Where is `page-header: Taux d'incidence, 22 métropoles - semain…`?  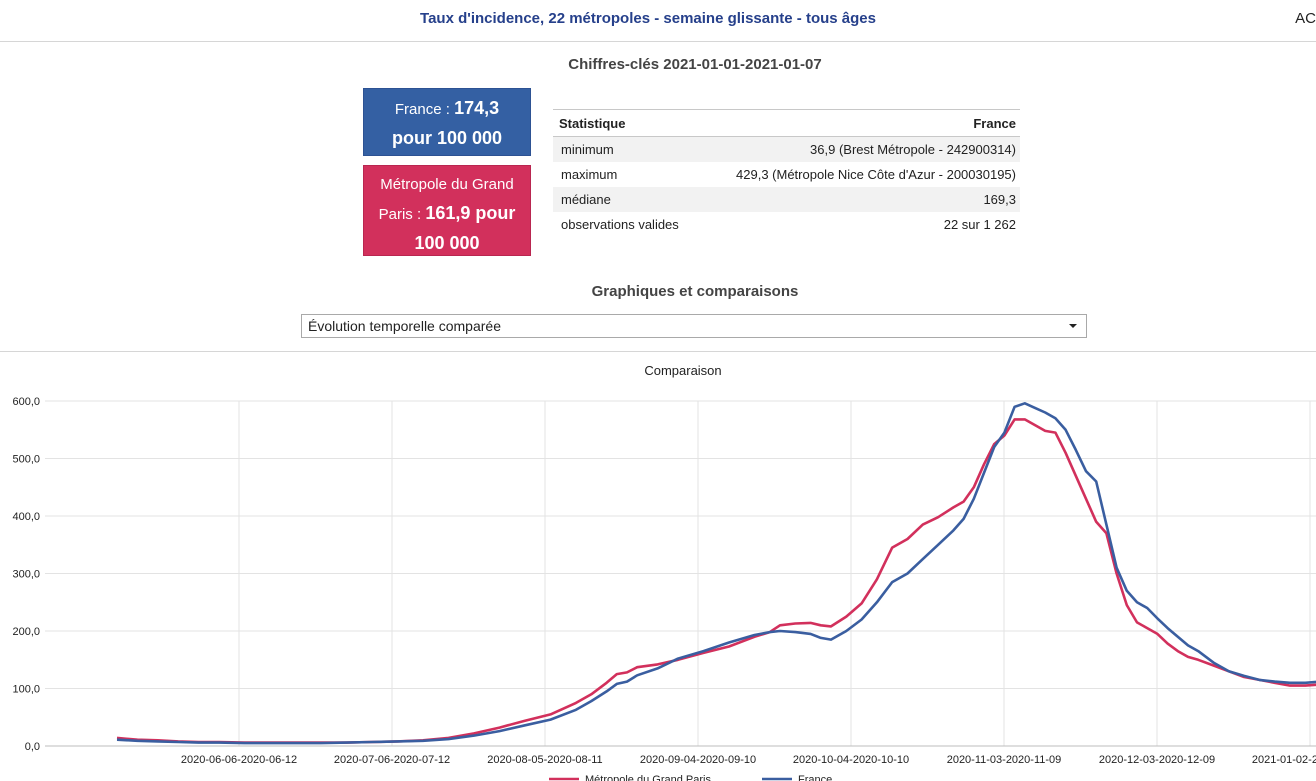 page-header: Taux d'incidence, 22 métropoles - semain… is located at coordinates (658, 21).